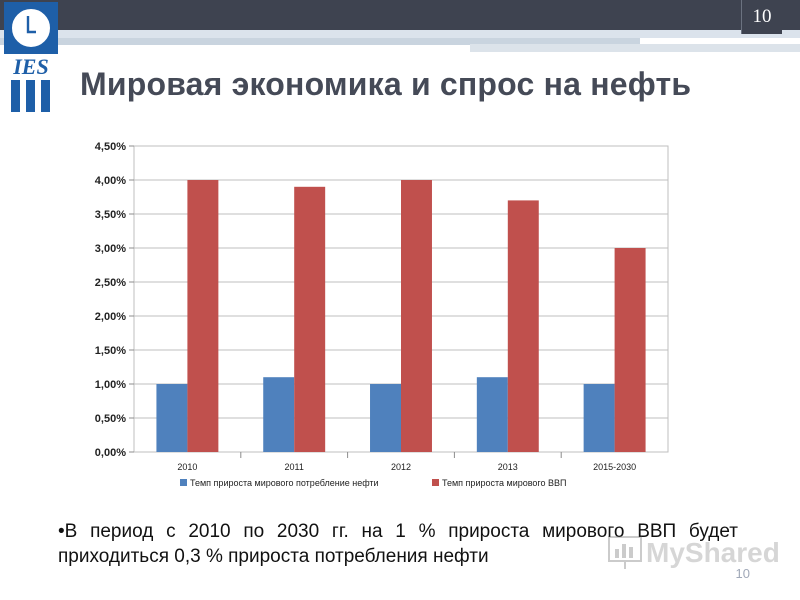 The width and height of the screenshot is (800, 600). Describe the element at coordinates (294, 467) in the screenshot. I see `x-tick-label: 2011` at that location.